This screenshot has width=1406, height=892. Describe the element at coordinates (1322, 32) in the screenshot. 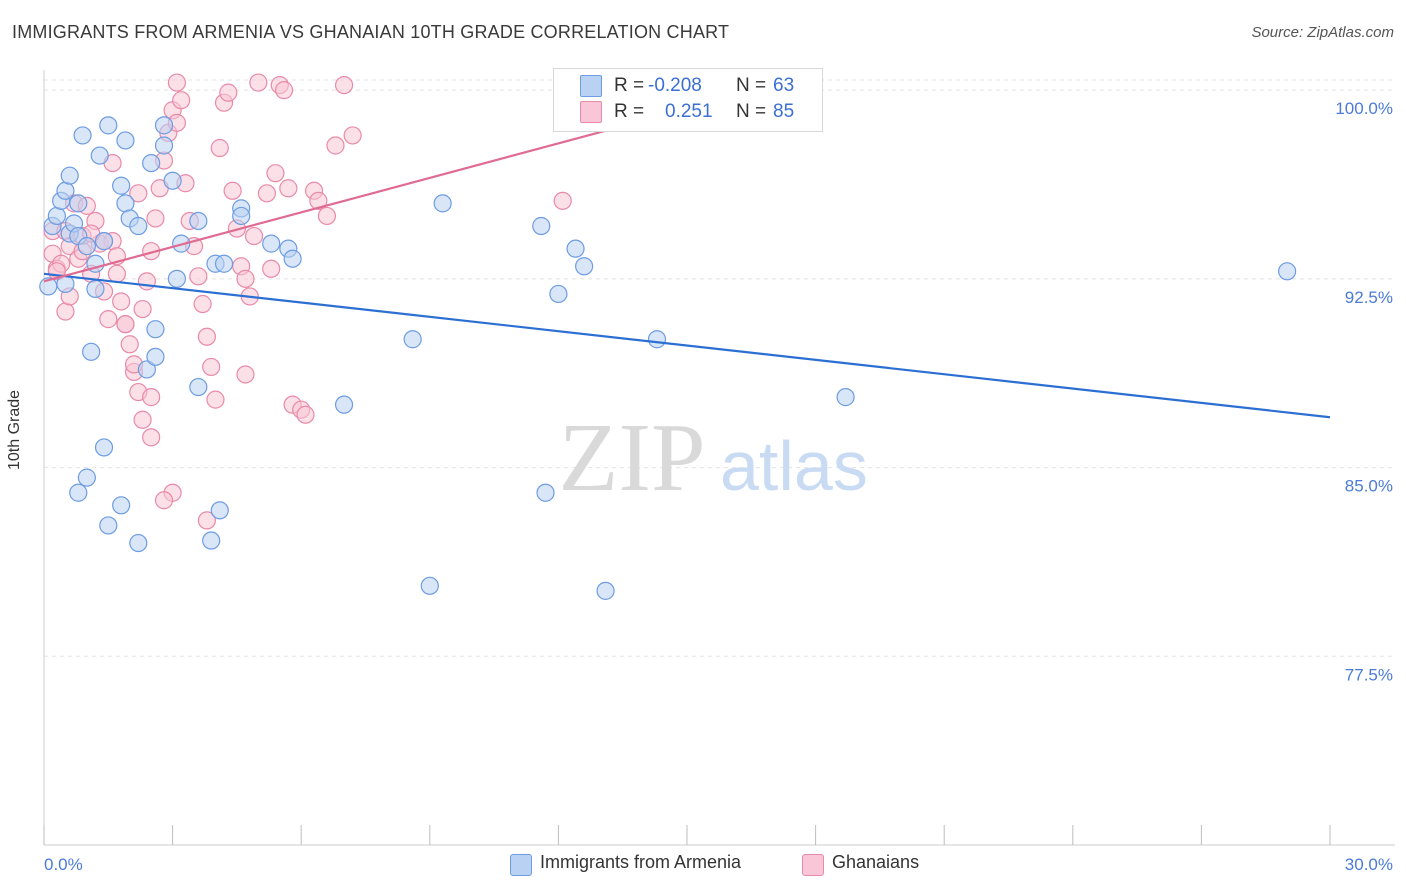

I see `chart-source: Source: ZipAtlas.com` at that location.